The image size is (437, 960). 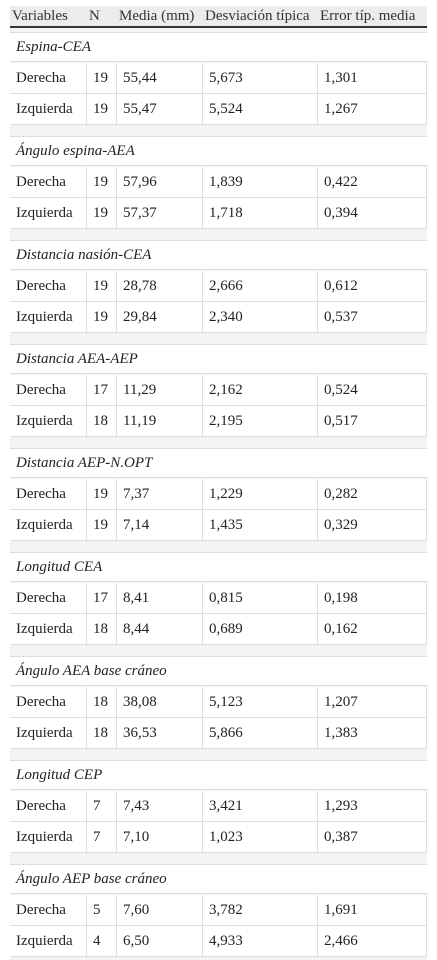 I want to click on table-cell: 55,47, so click(x=160, y=109).